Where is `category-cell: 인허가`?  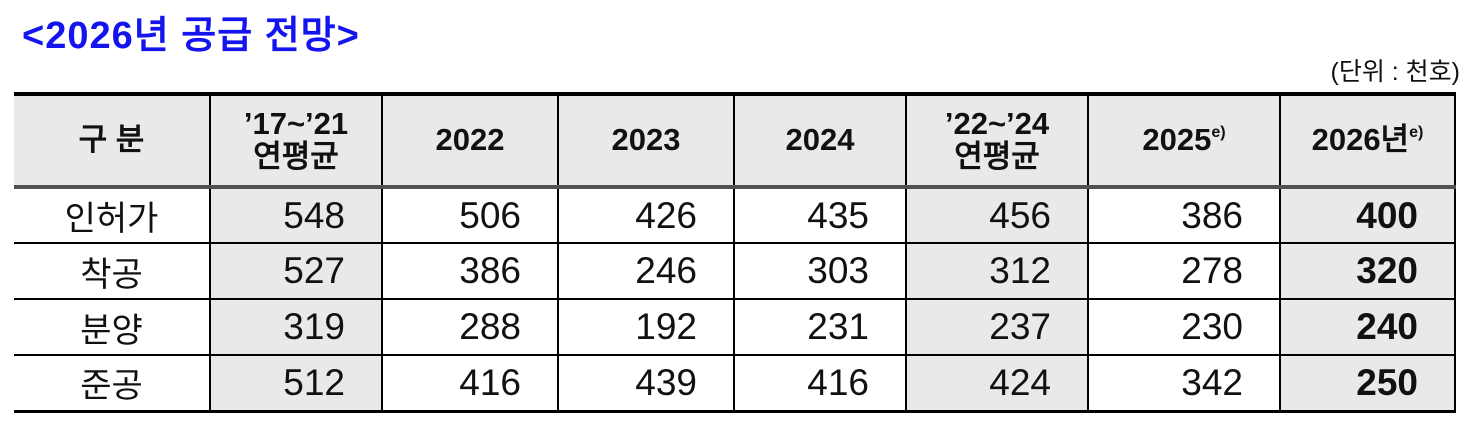
category-cell: 인허가 is located at coordinates (112, 214).